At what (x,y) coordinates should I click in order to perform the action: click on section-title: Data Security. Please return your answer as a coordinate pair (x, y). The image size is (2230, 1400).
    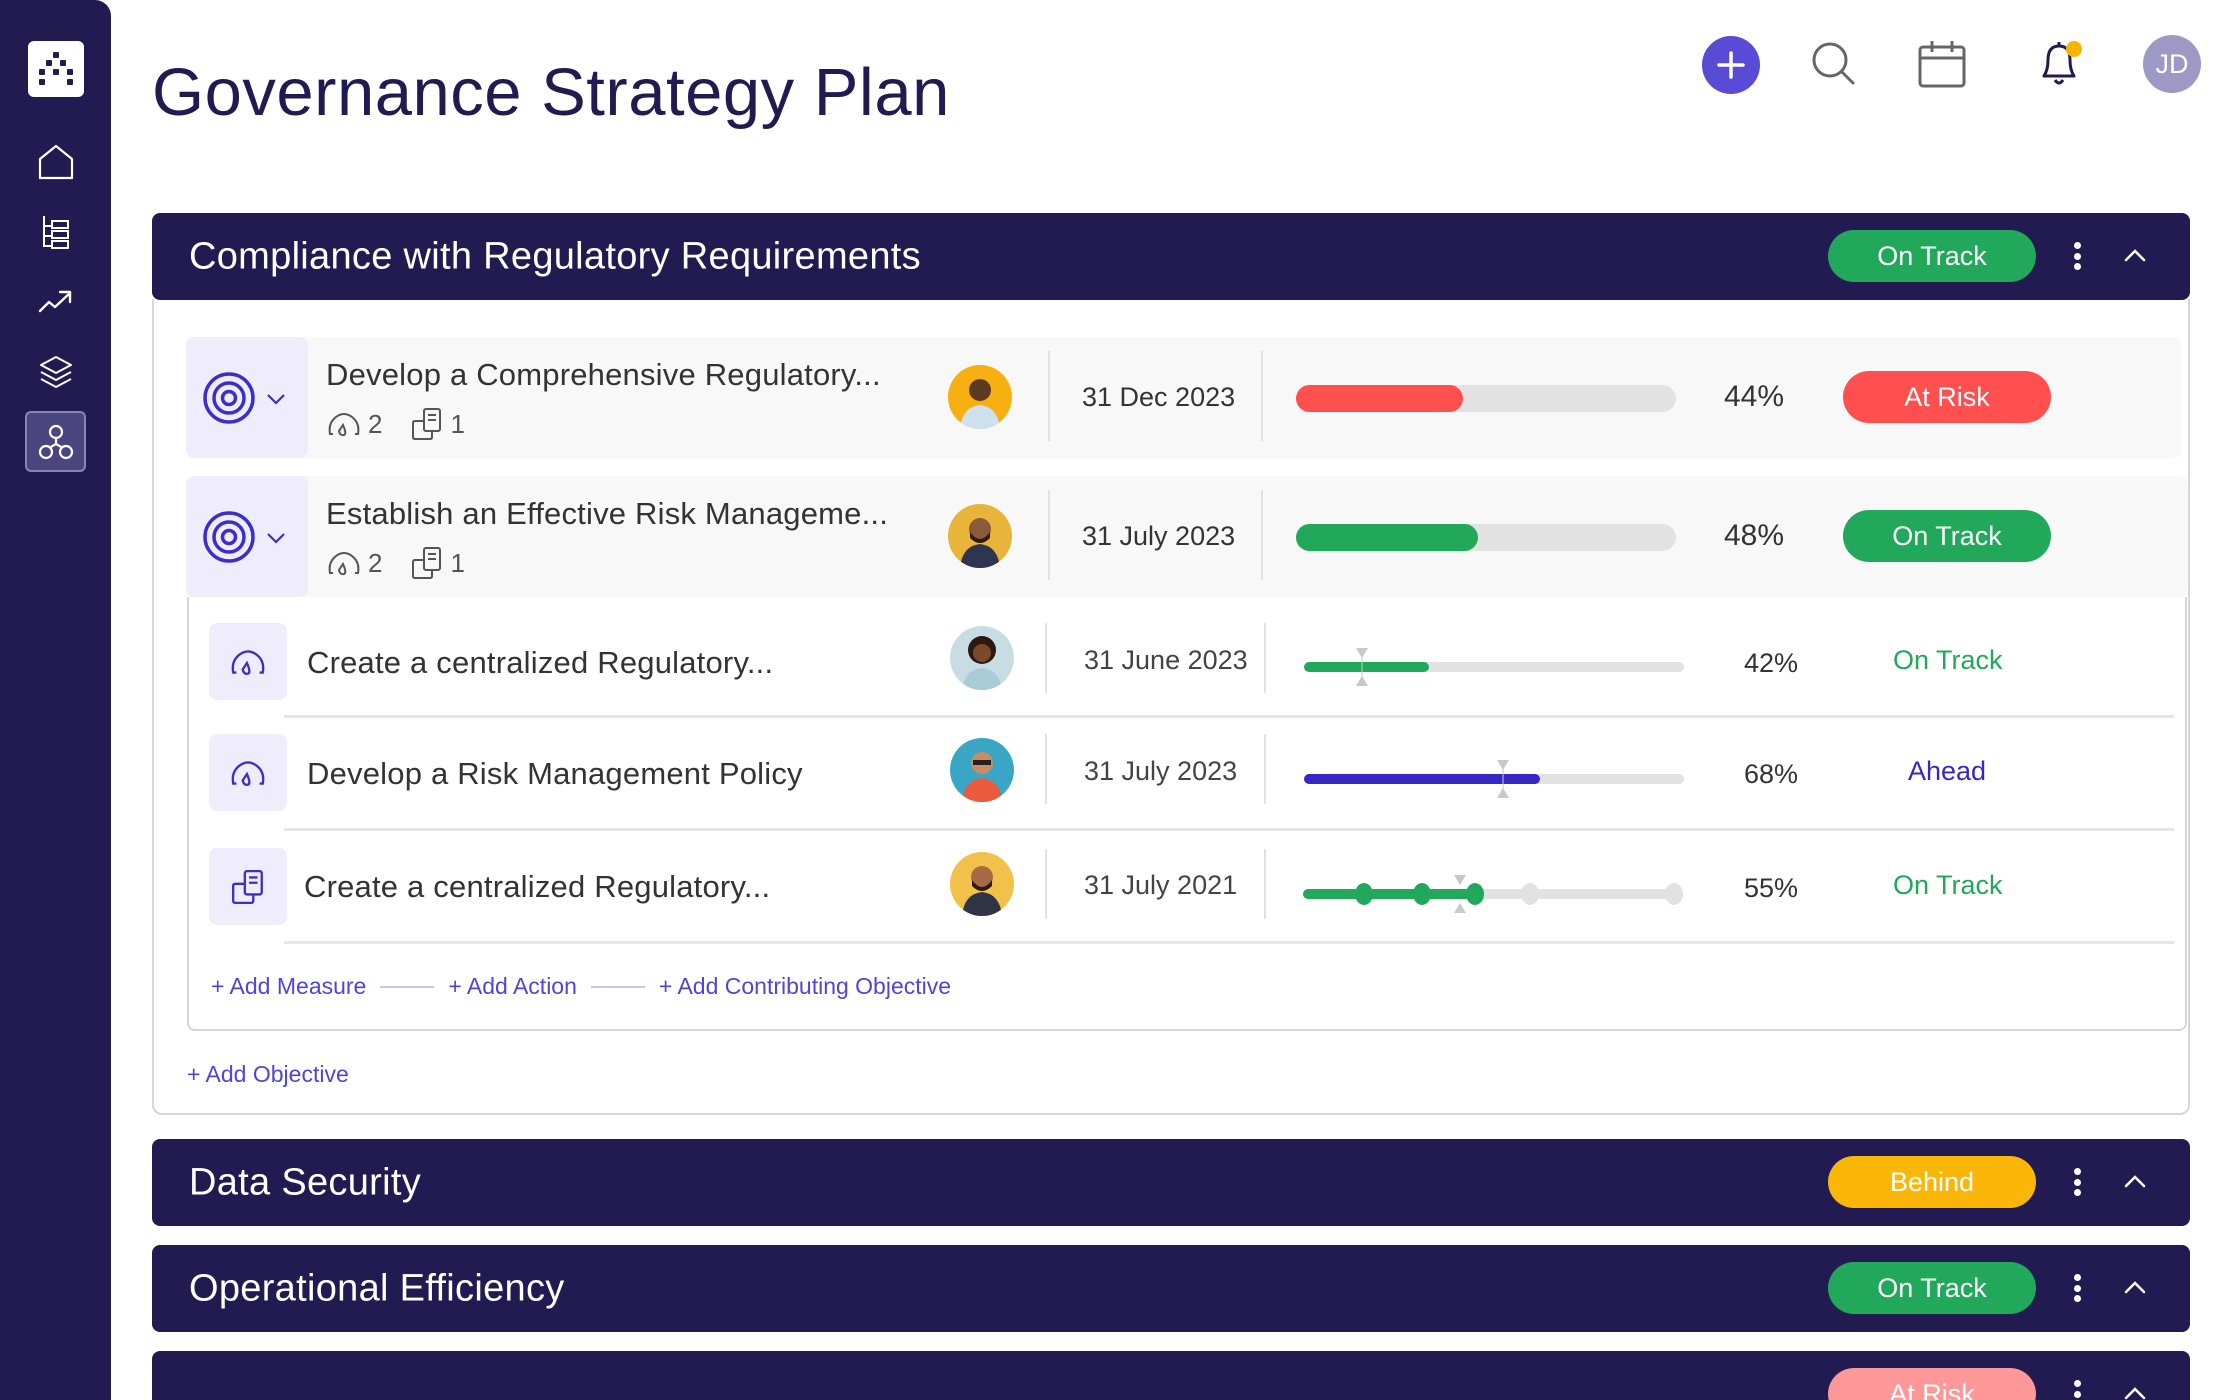
    Looking at the image, I should click on (305, 1182).